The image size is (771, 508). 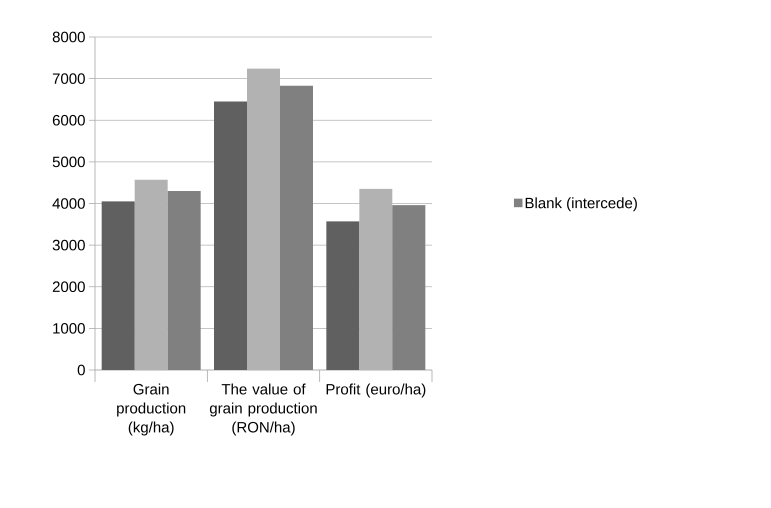 I want to click on x-tick-label: Grain production (kg/ha), so click(x=151, y=410).